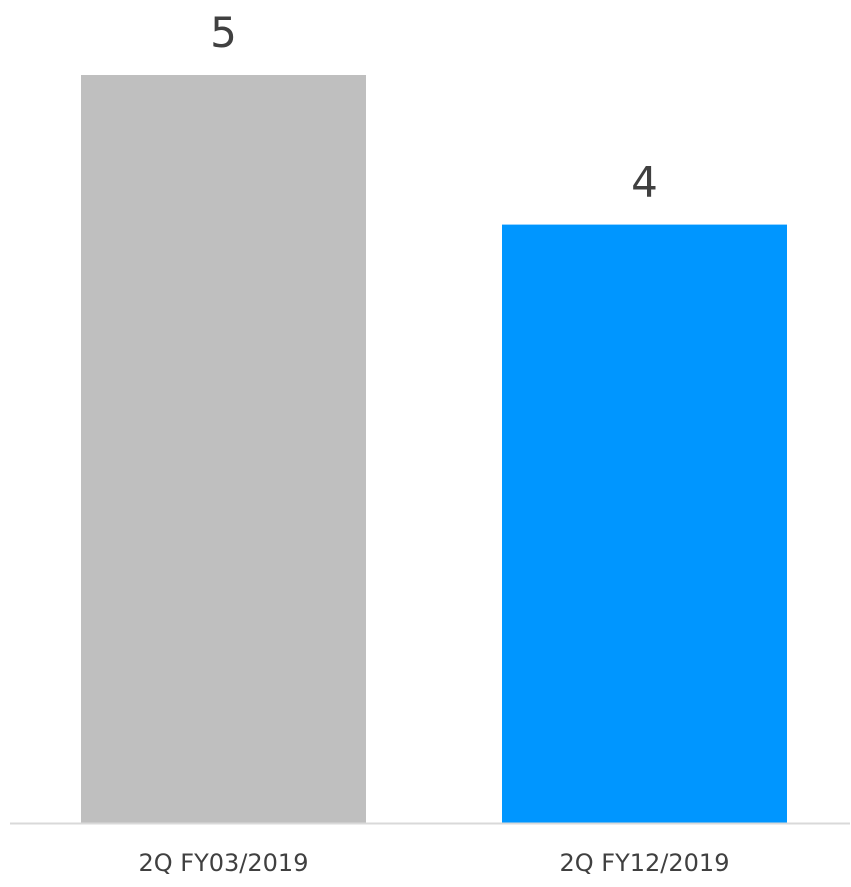 This screenshot has height=887, width=851. What do you see at coordinates (434, 863) in the screenshot?
I see `tick-labels-group: 2Q FY03/2019 2Q FY12/2019` at bounding box center [434, 863].